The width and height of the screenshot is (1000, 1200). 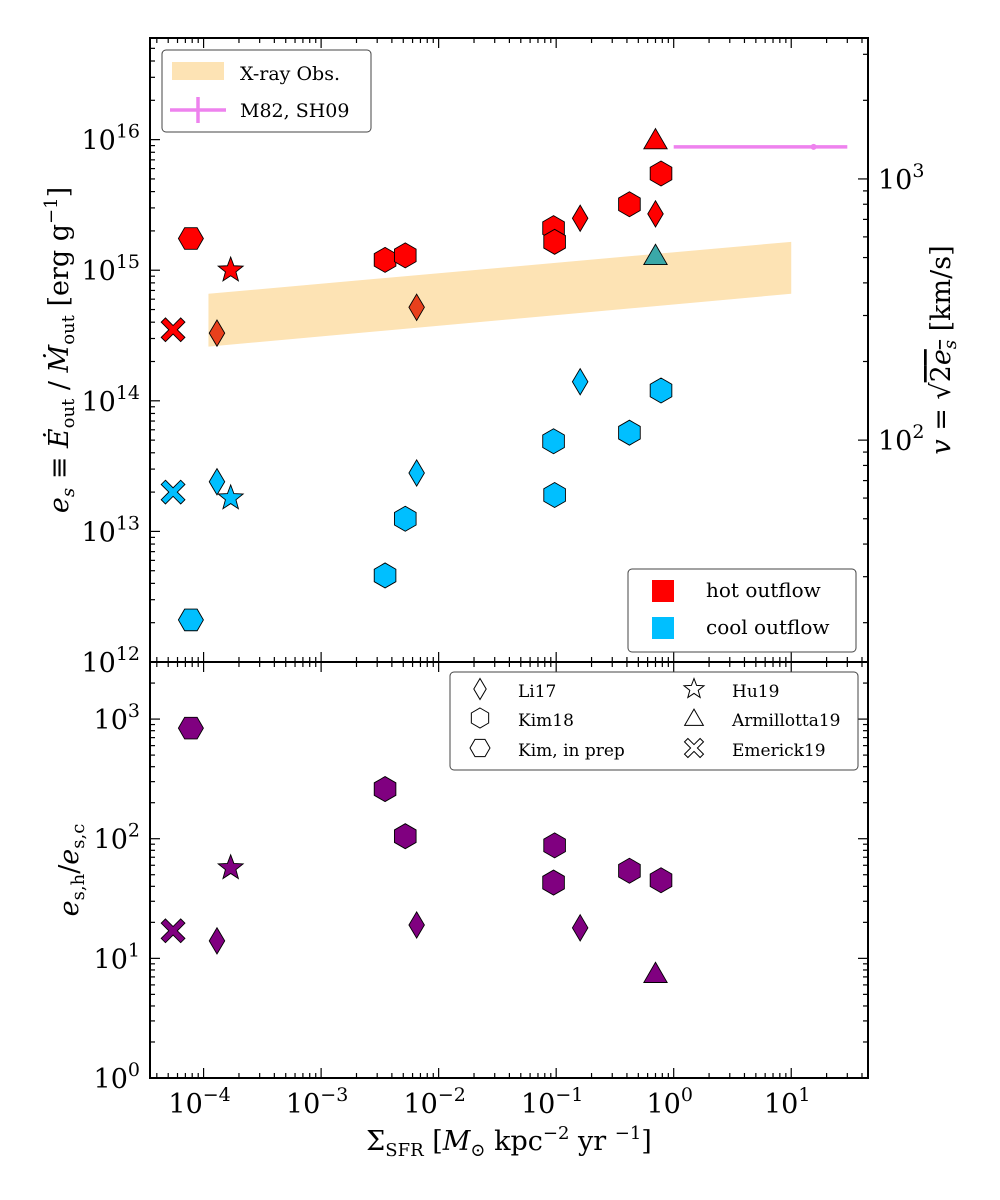 I want to click on top-xray-band, so click(x=500, y=294).